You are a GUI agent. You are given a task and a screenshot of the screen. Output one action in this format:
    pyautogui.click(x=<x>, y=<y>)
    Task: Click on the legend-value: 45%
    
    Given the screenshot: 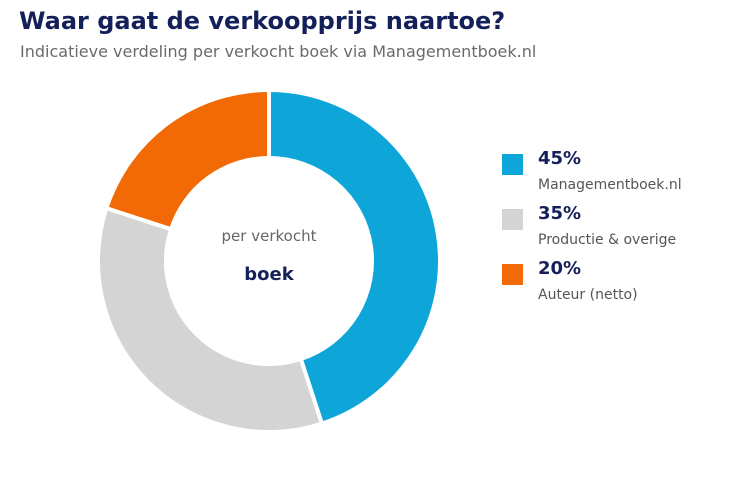 What is the action you would take?
    pyautogui.click(x=560, y=158)
    